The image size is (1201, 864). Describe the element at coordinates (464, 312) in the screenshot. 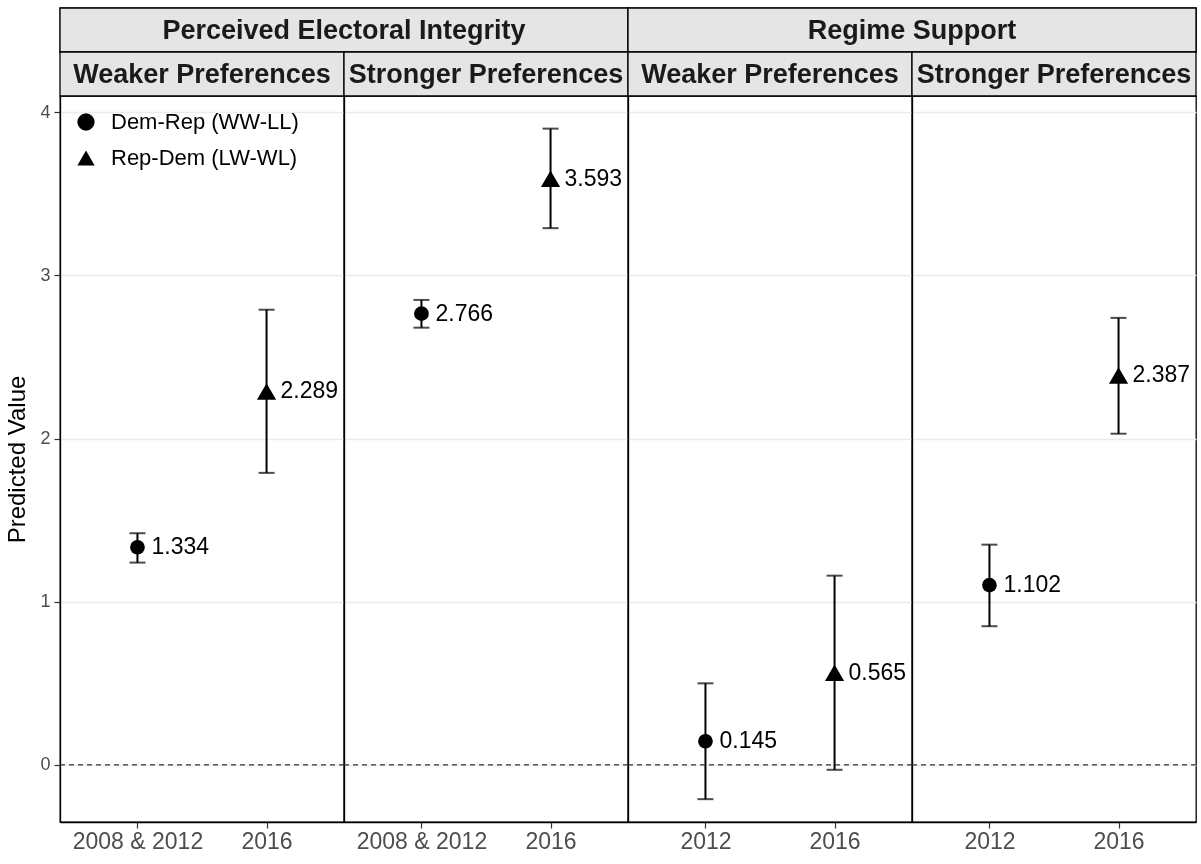

I see `data-label: 2.766` at that location.